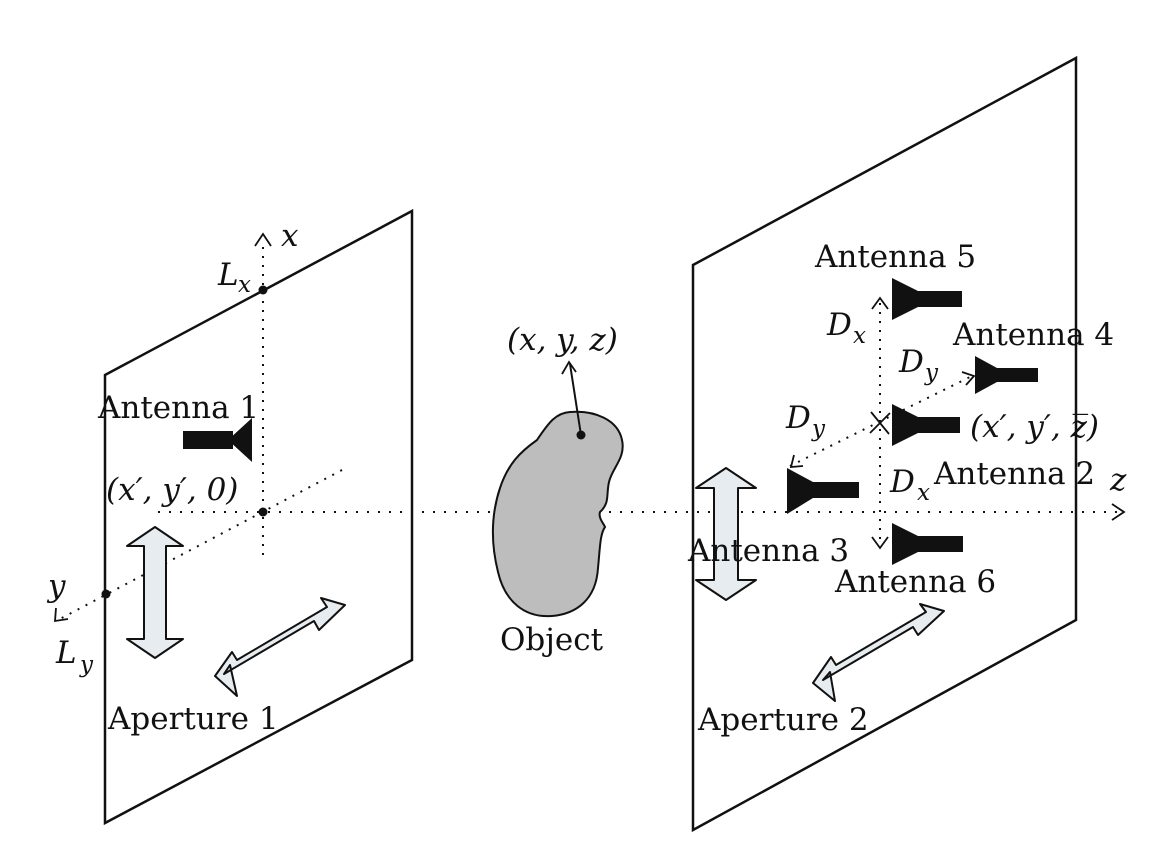  I want to click on dy-left-label: D, so click(798, 418).